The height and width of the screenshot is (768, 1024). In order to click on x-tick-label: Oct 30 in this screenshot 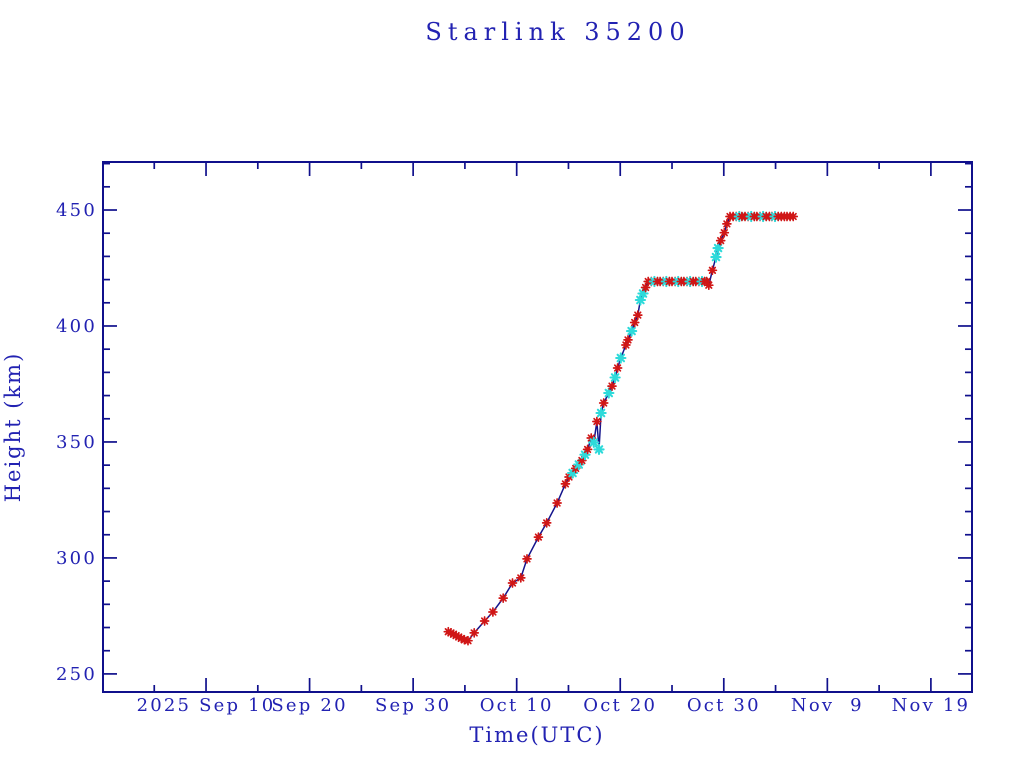, I will do `click(724, 705)`.